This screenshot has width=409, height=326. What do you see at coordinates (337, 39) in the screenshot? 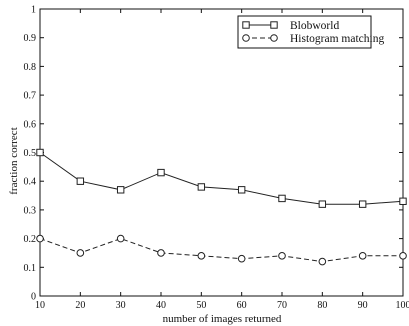
I see `legend-label: Histogram matching` at bounding box center [337, 39].